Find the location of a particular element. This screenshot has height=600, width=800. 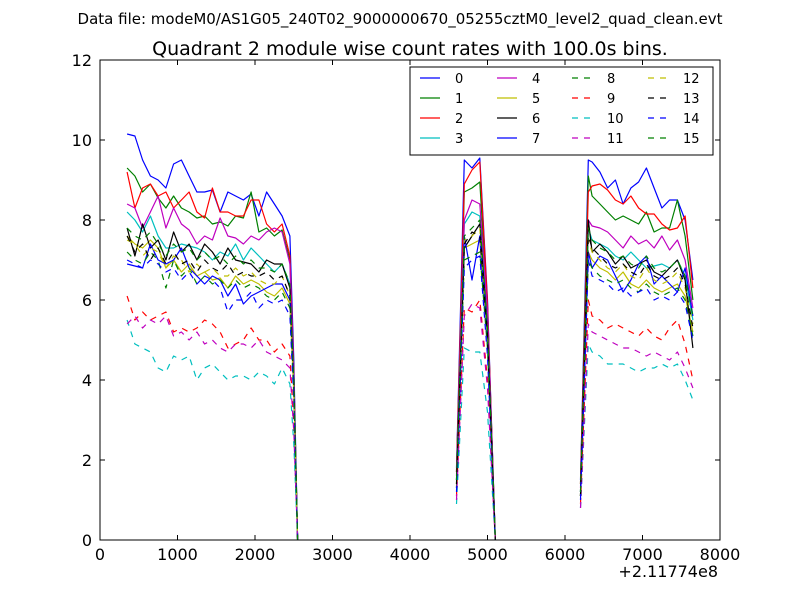

legend-label-9: 9 is located at coordinates (611, 99).